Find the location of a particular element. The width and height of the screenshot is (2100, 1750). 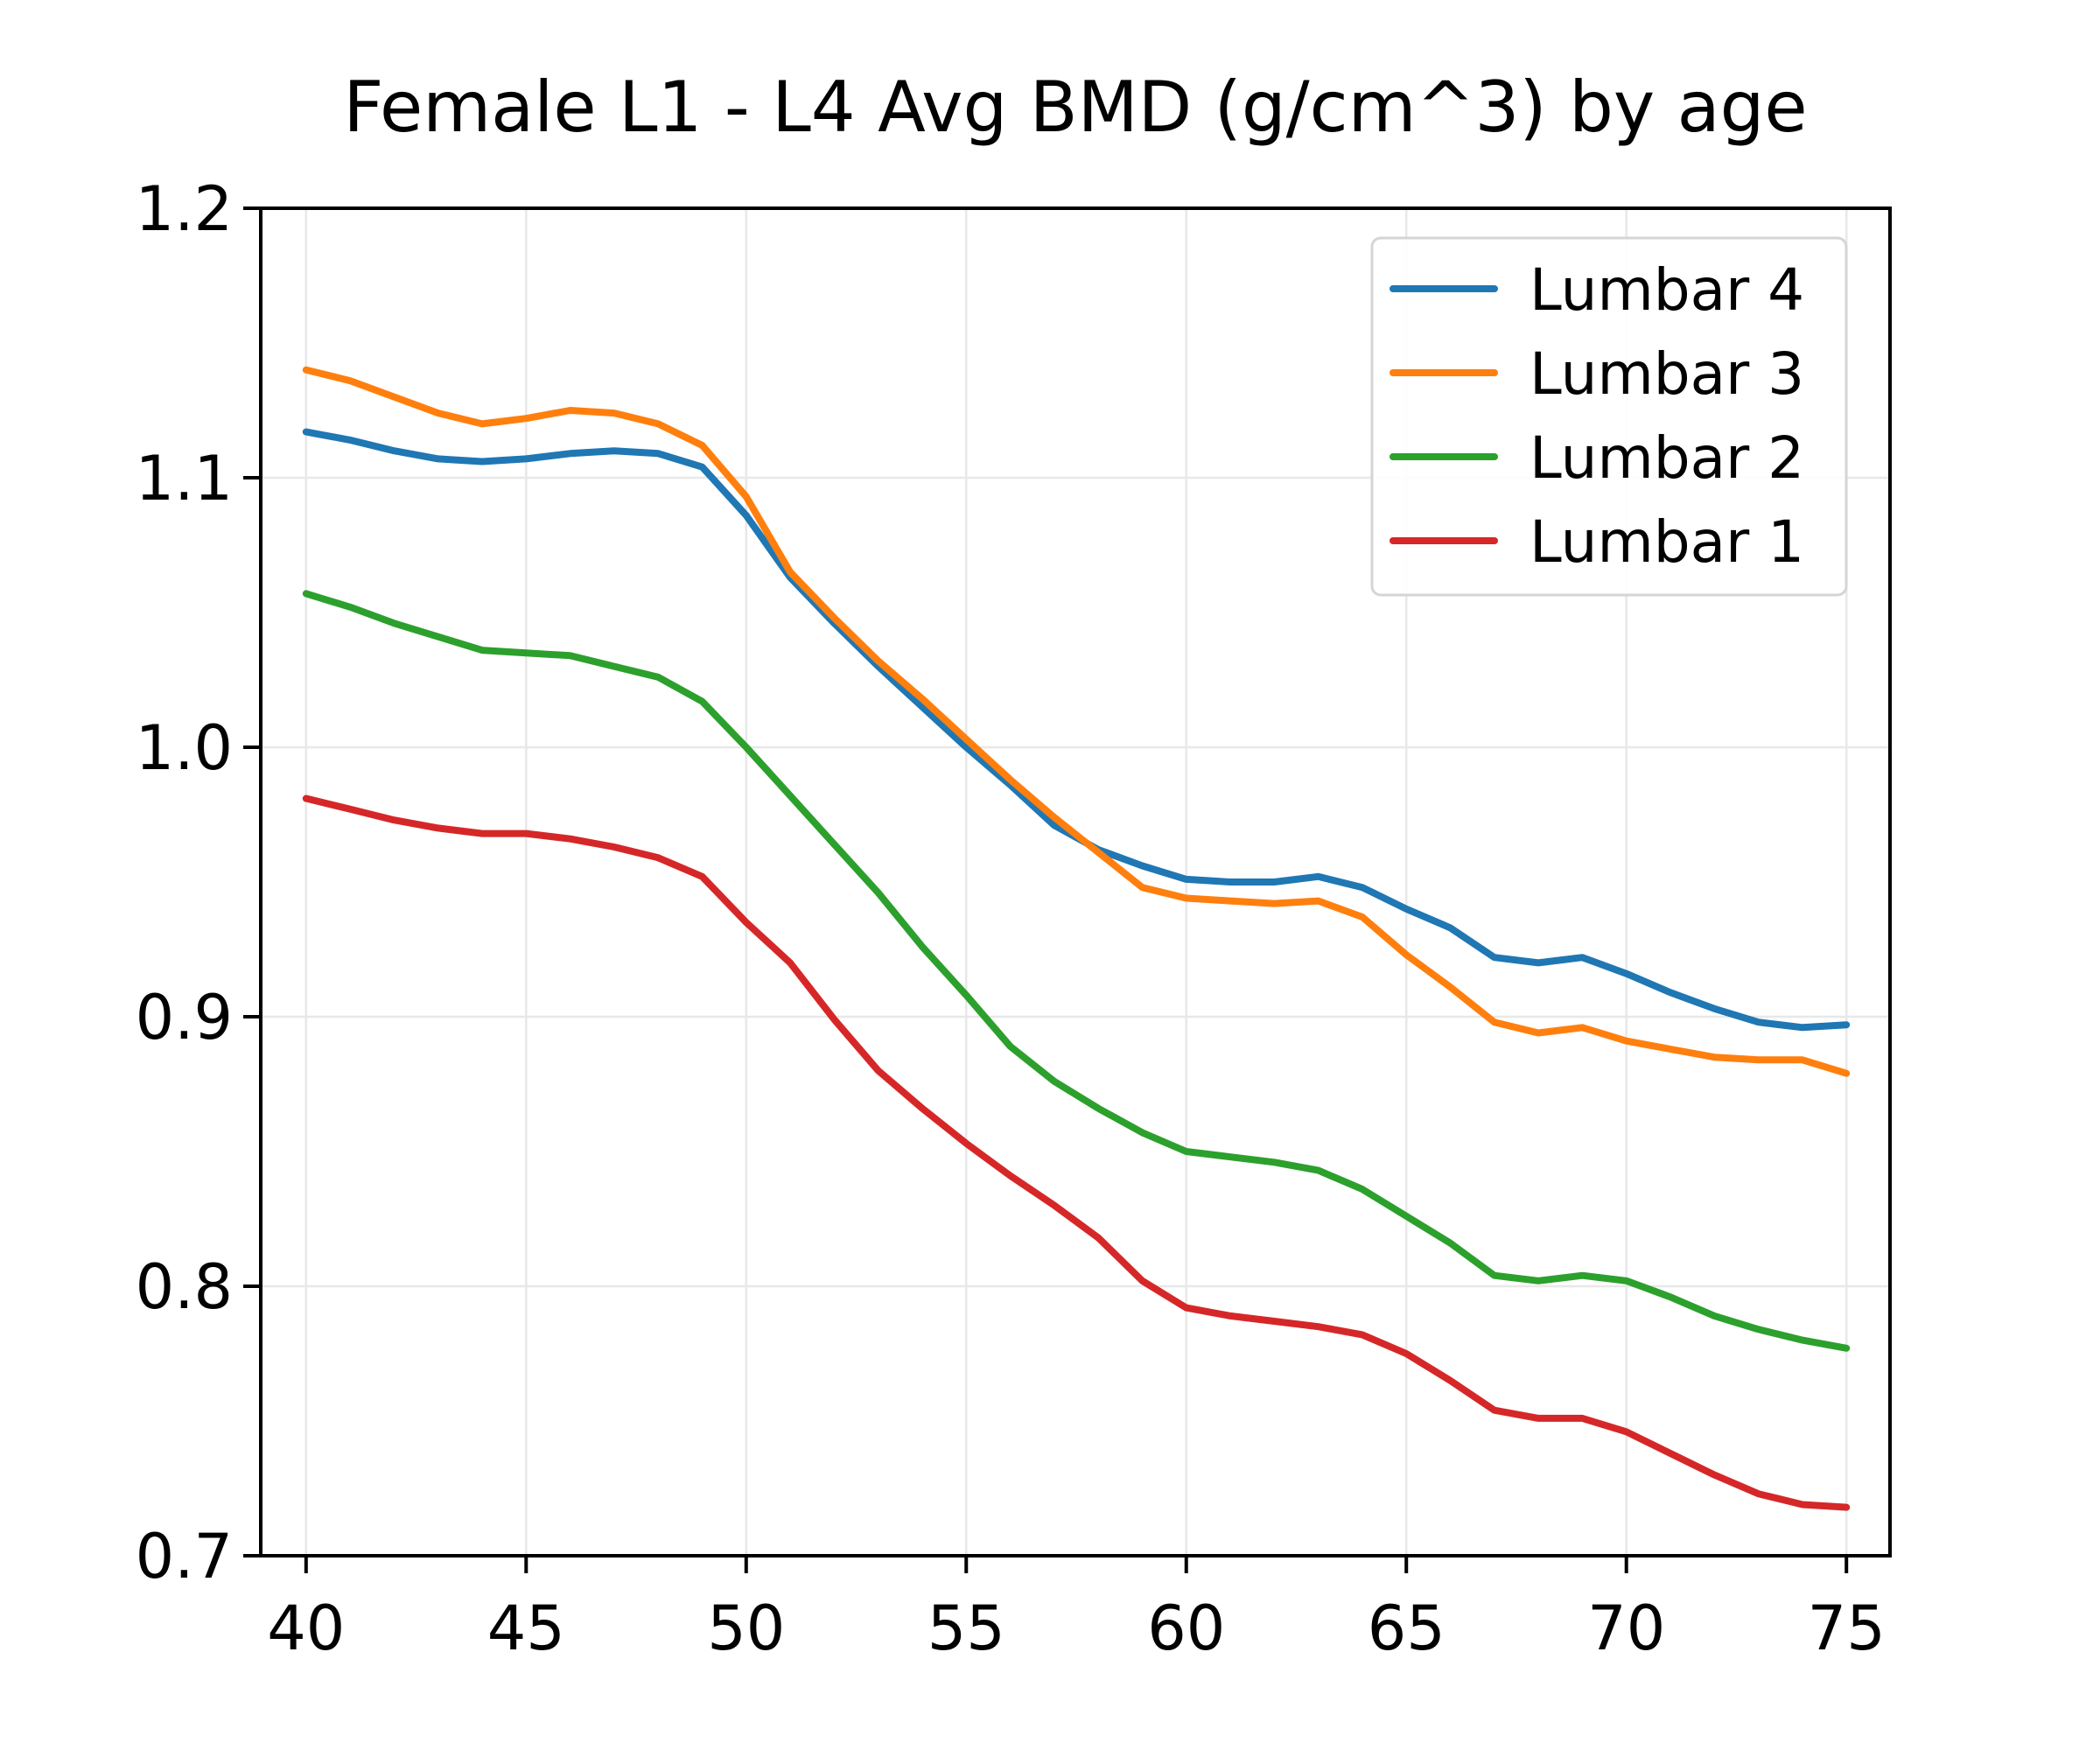

legend-item-lumbar-1: Lumbar 1 is located at coordinates (1597, 542).